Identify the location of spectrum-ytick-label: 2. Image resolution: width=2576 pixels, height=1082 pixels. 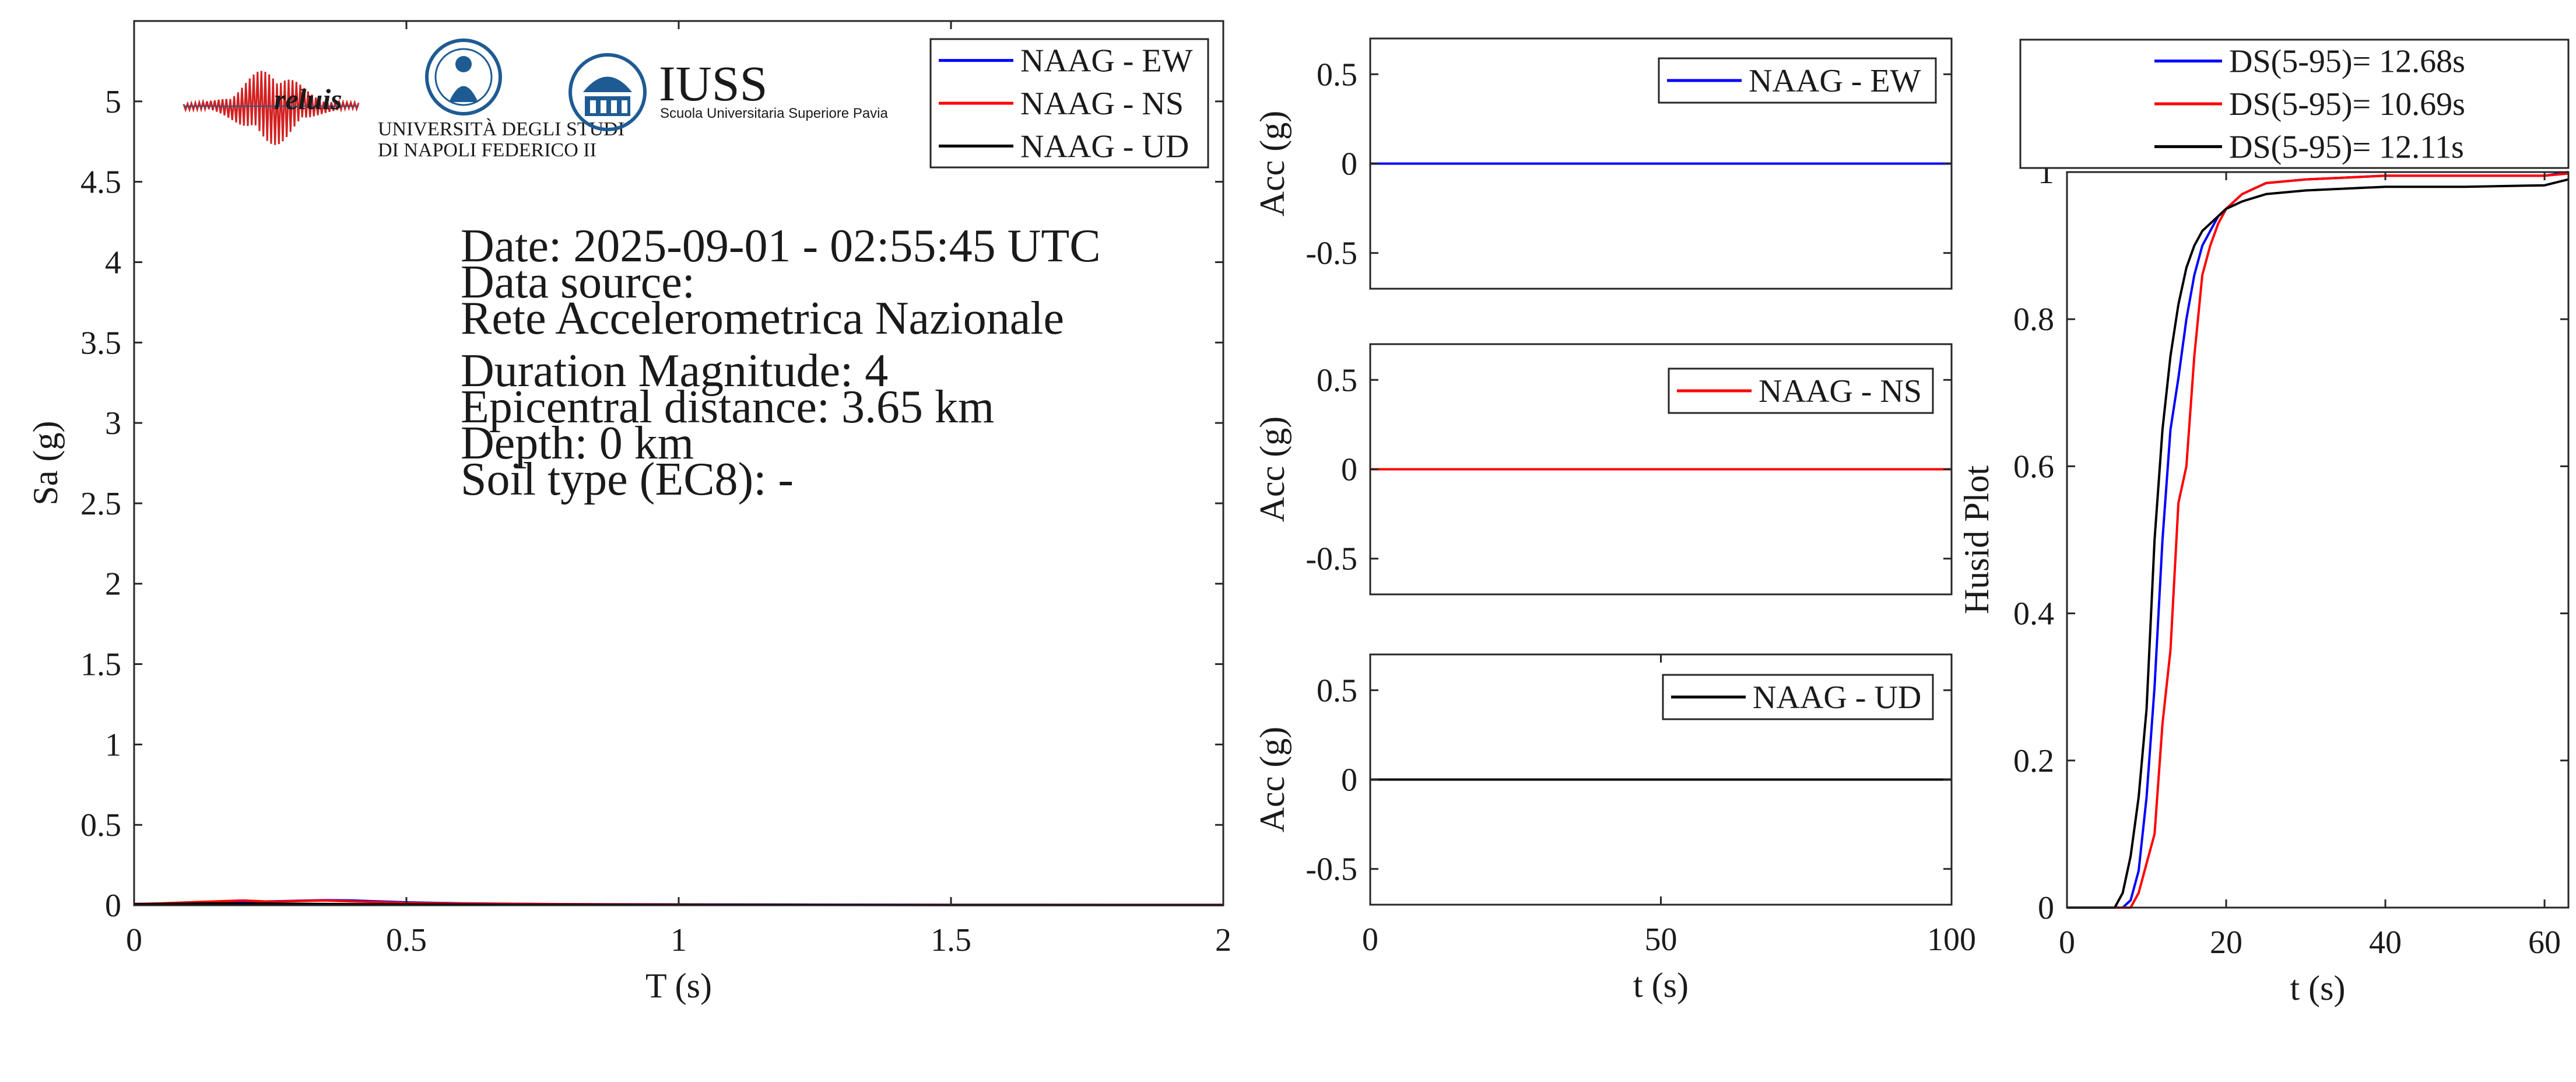
(113, 584).